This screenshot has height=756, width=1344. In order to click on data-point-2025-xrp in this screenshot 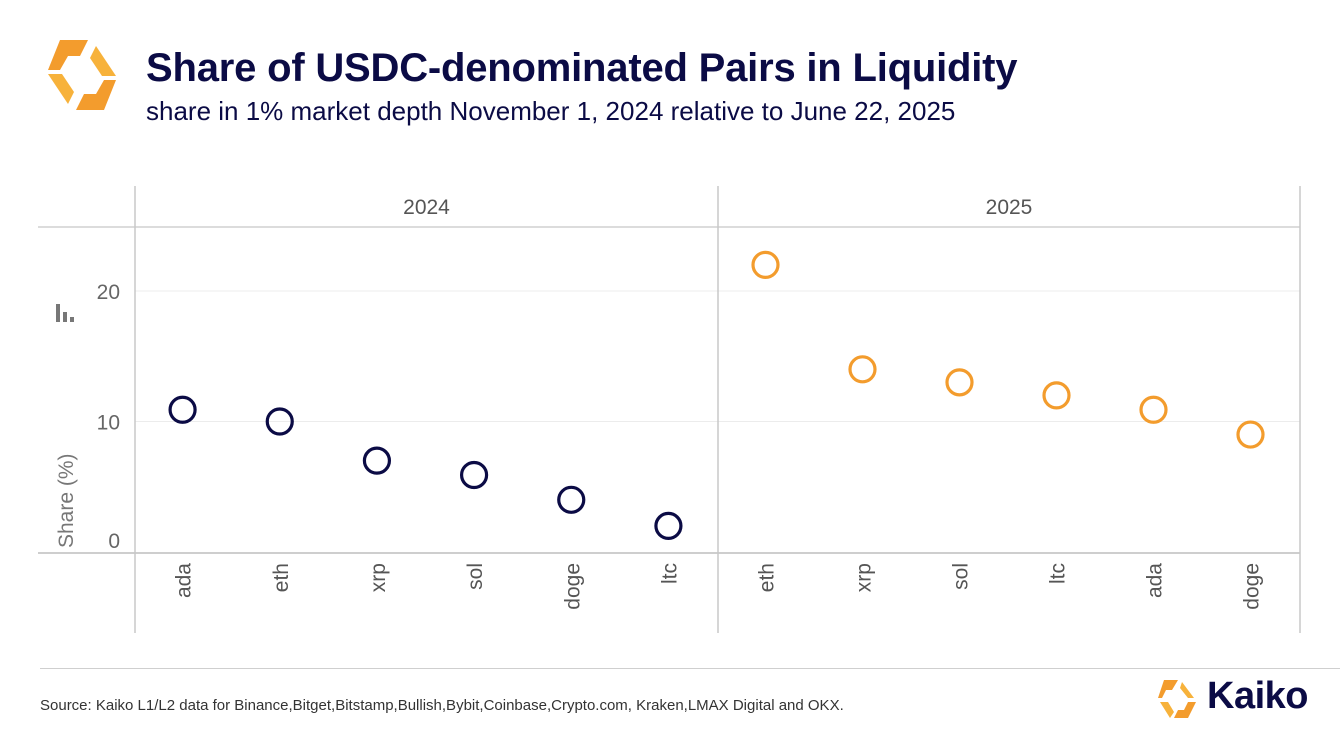, I will do `click(862, 369)`.